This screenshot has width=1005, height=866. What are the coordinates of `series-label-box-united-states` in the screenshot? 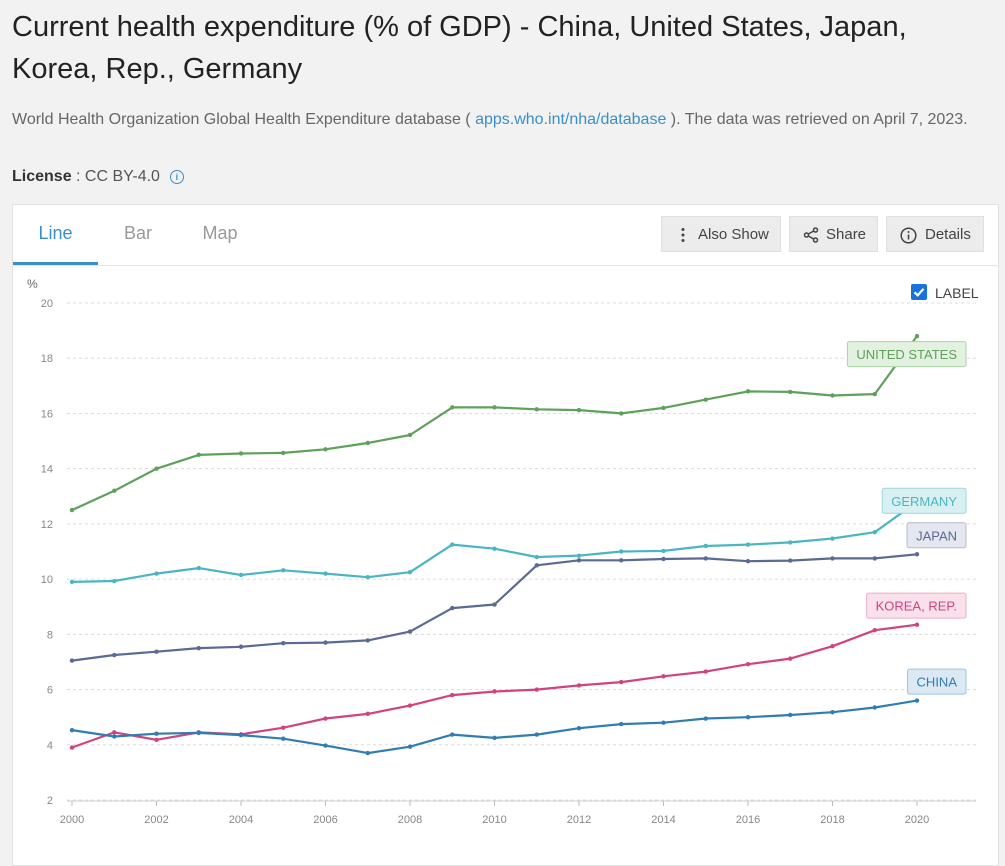 It's located at (906, 354).